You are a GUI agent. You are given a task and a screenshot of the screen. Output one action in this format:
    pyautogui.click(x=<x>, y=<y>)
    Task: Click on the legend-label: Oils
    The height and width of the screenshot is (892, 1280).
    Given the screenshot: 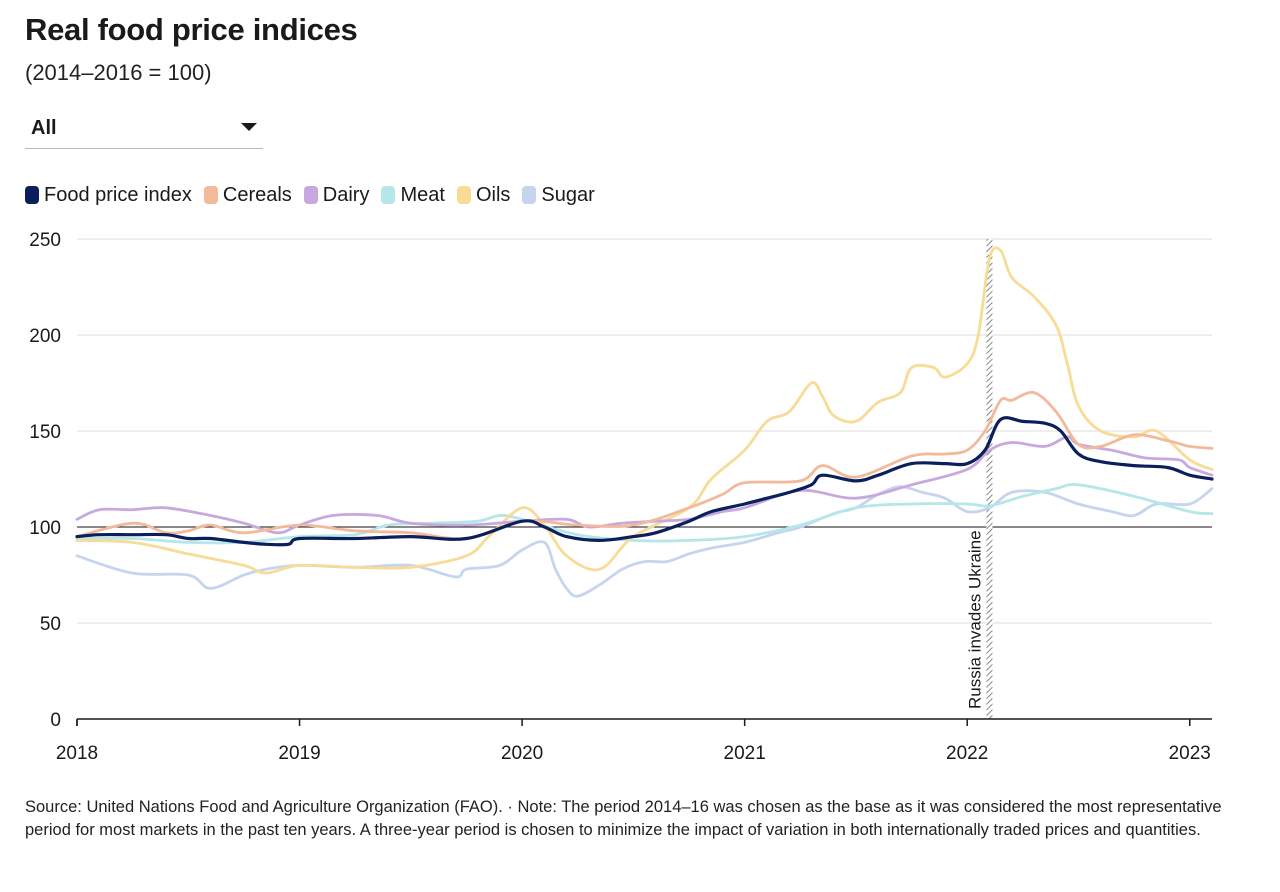 What is the action you would take?
    pyautogui.click(x=493, y=194)
    